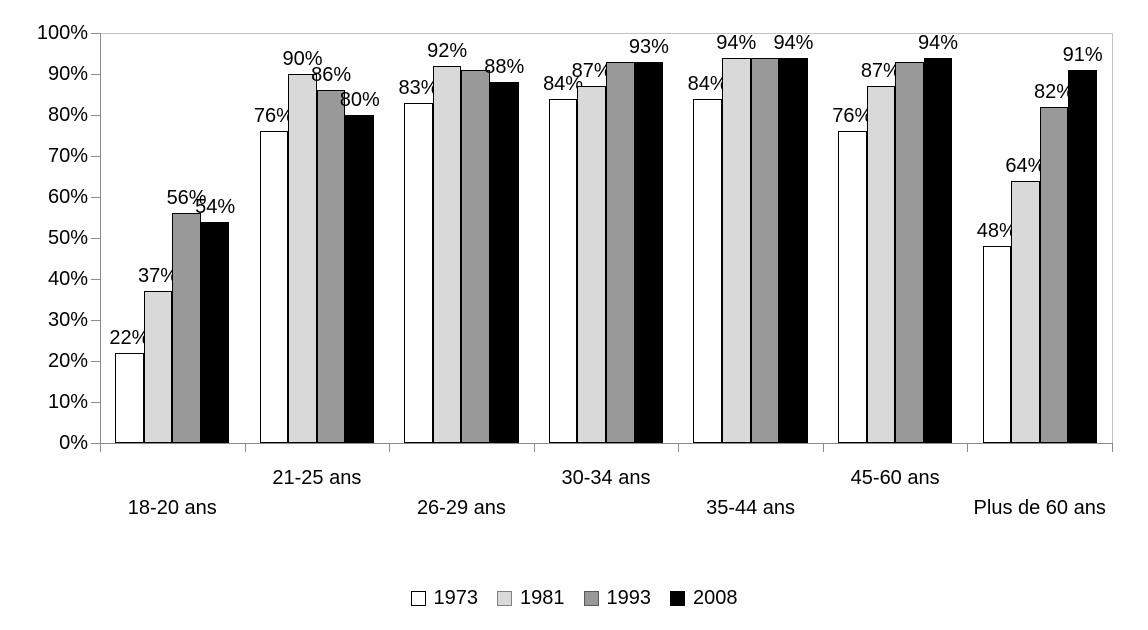 Image resolution: width=1148 pixels, height=630 pixels. I want to click on bar-value-label: 93%, so click(648, 46).